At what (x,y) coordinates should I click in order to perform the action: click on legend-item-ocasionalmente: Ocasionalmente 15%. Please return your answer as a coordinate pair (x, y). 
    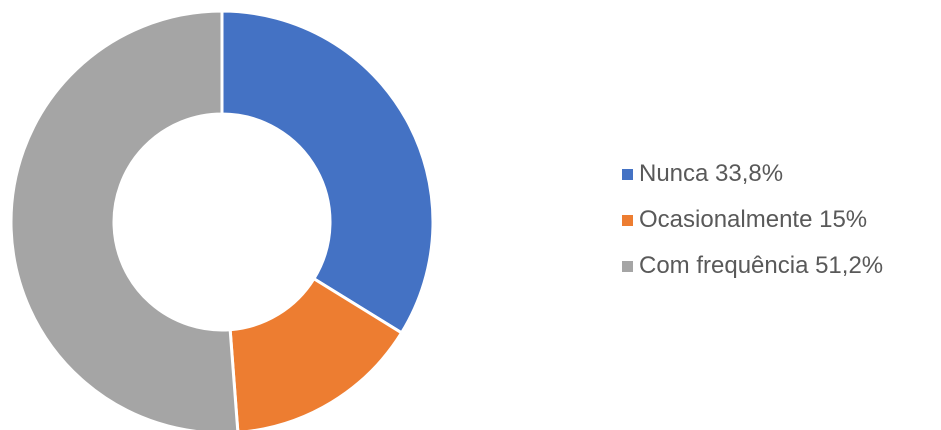
    Looking at the image, I should click on (752, 220).